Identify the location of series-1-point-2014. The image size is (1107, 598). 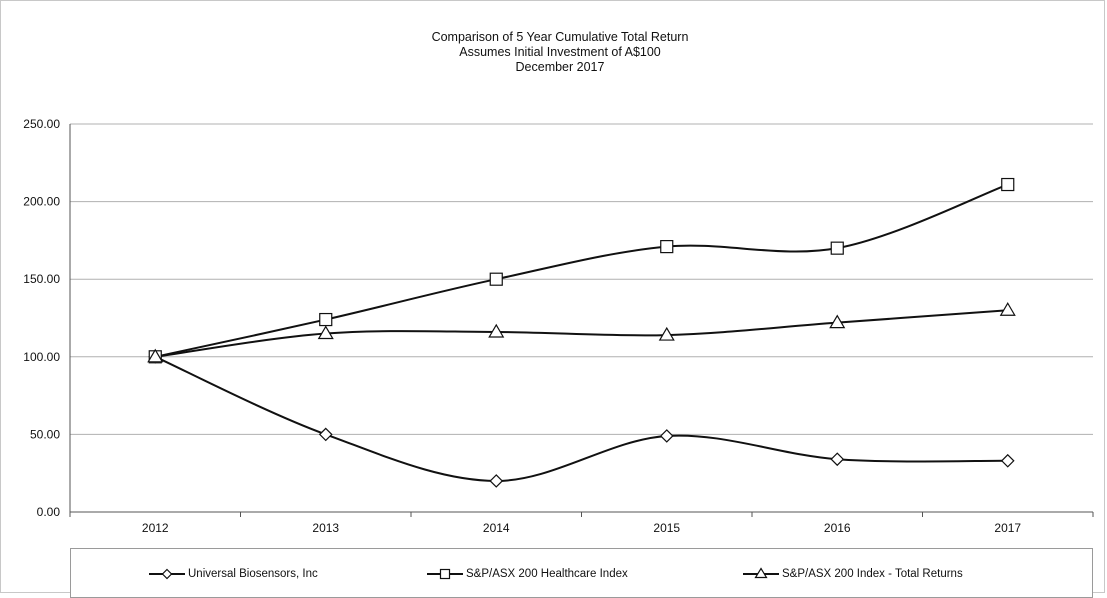
(496, 481).